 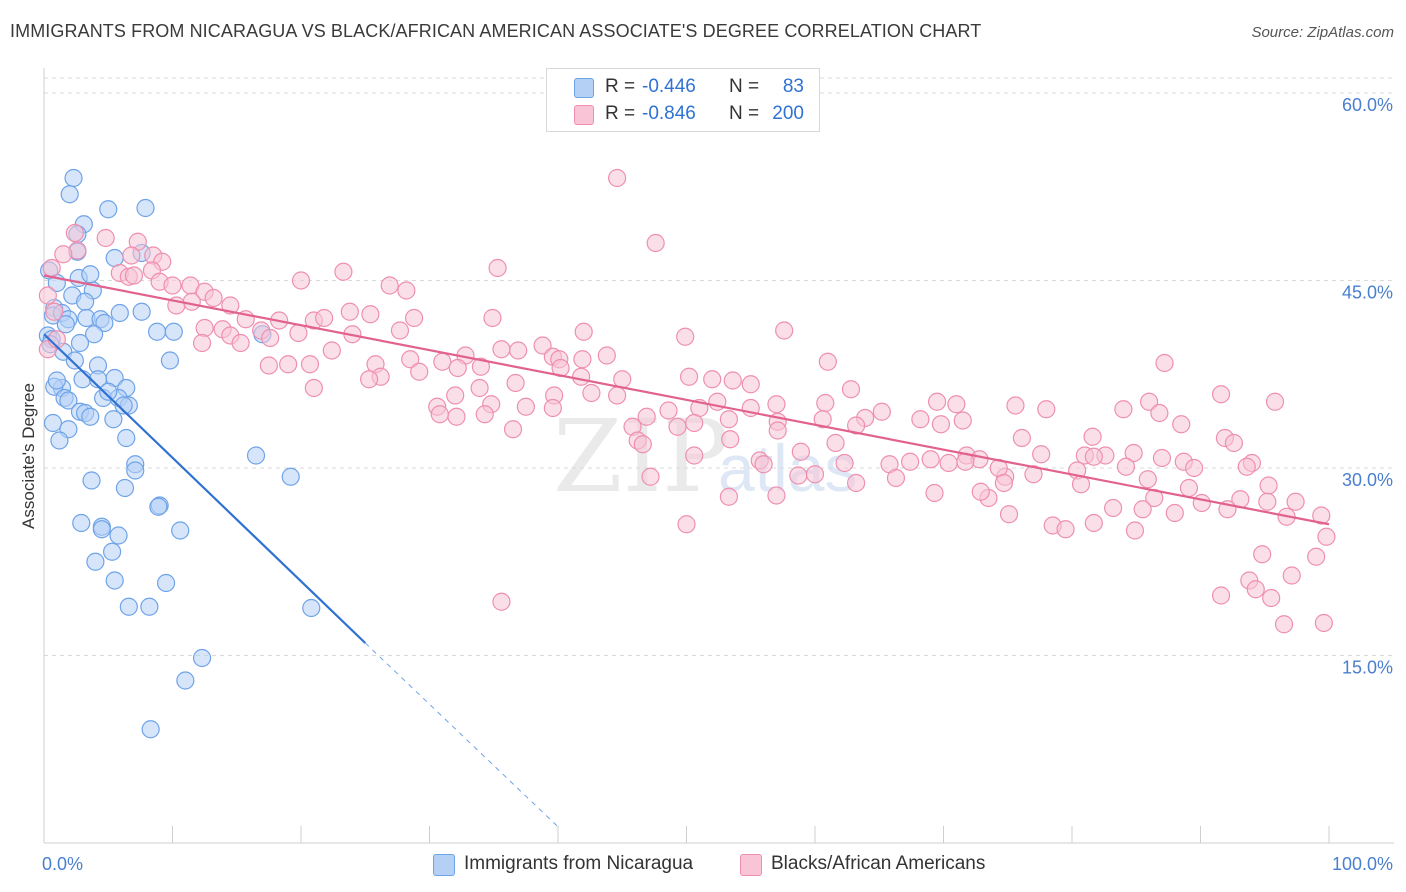 What do you see at coordinates (788, 113) in the screenshot?
I see `legend-n-value: 200` at bounding box center [788, 113].